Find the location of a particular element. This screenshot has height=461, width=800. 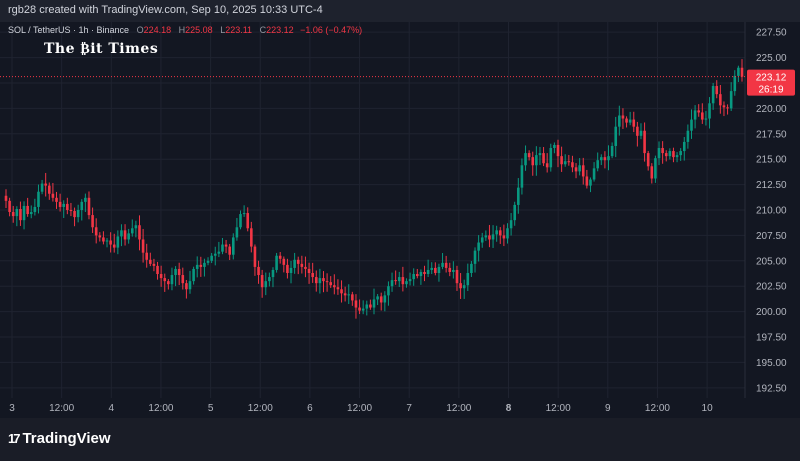

price-tick-label: 205.00 is located at coordinates (771, 261).